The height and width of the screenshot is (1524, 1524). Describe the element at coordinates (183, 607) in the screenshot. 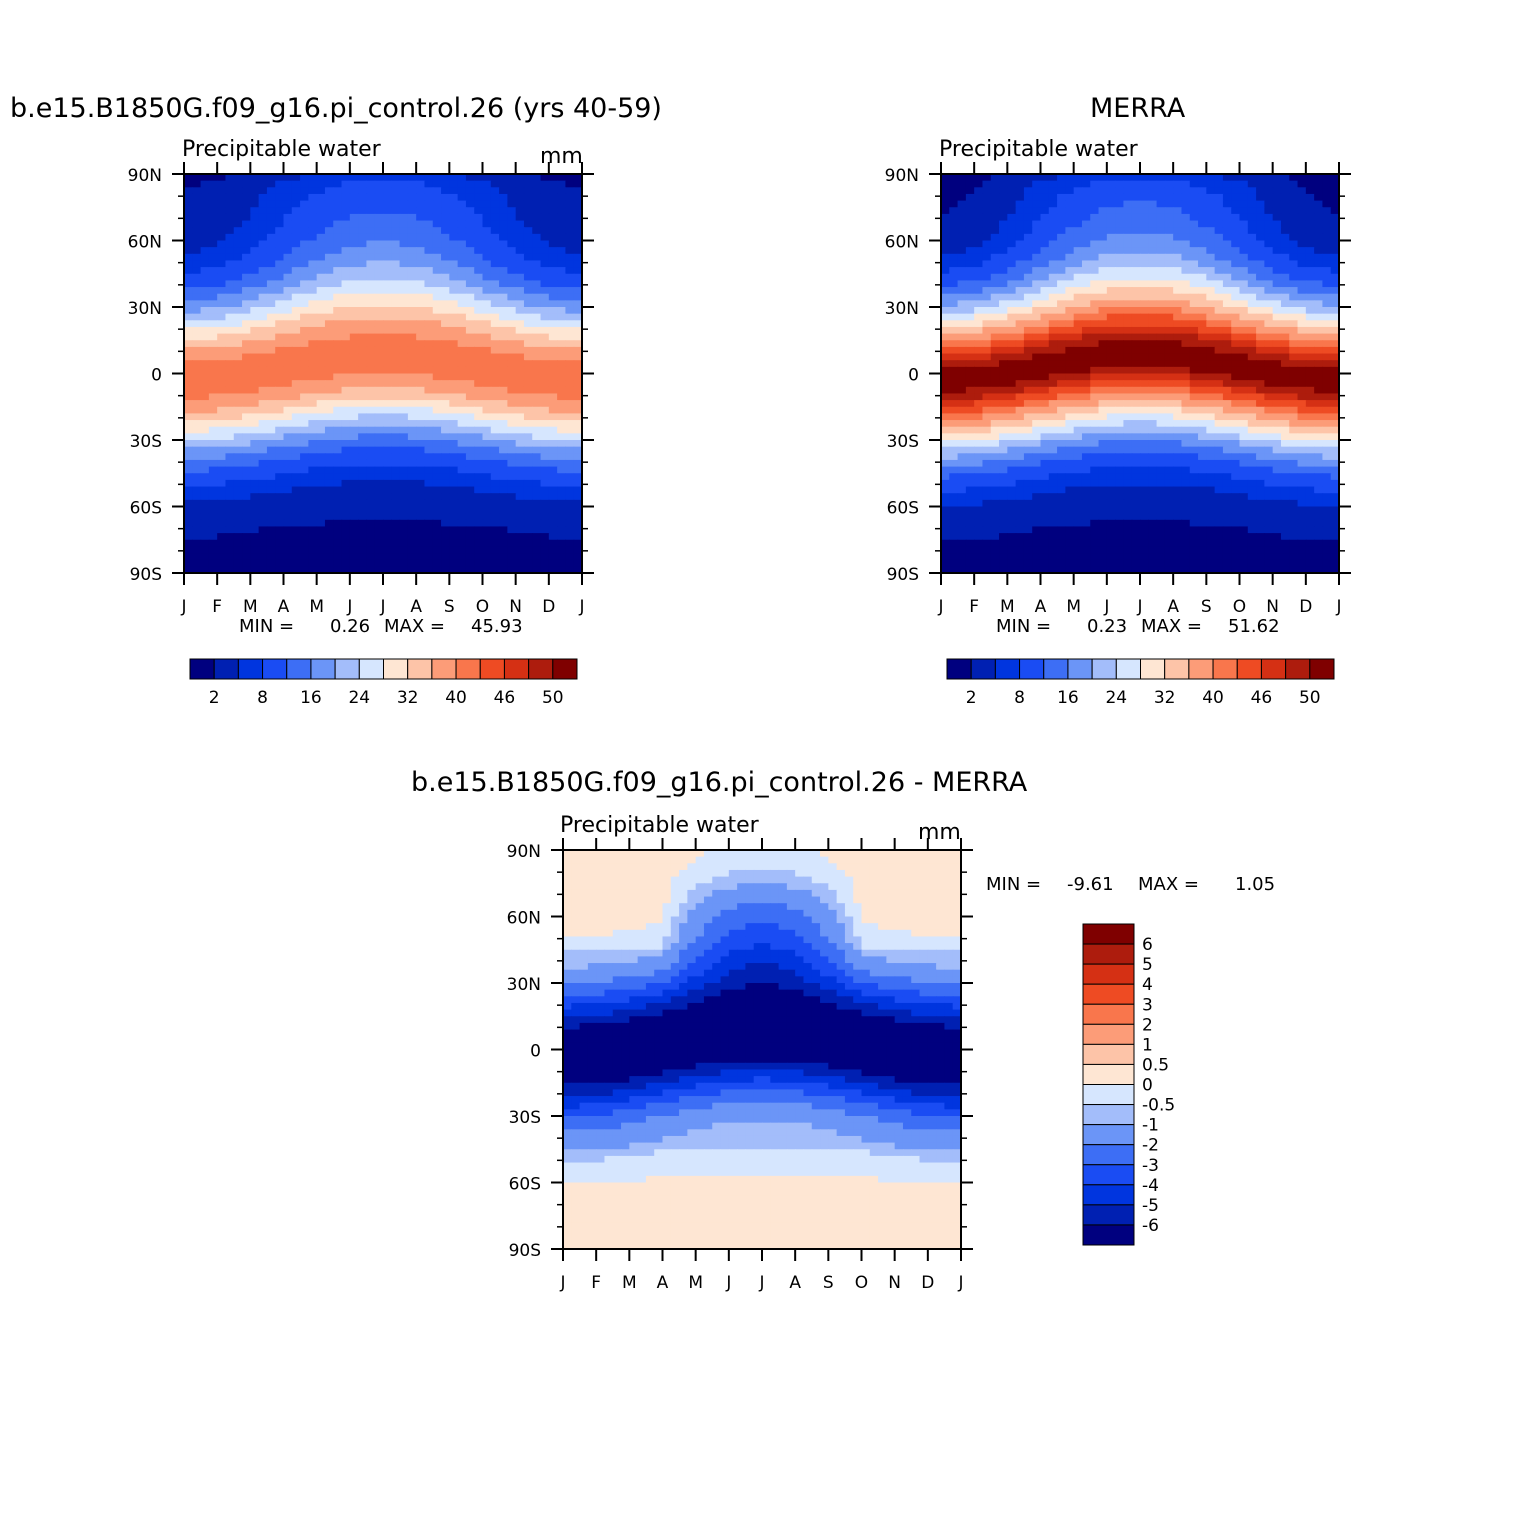

I see `x-tick-label: J` at that location.